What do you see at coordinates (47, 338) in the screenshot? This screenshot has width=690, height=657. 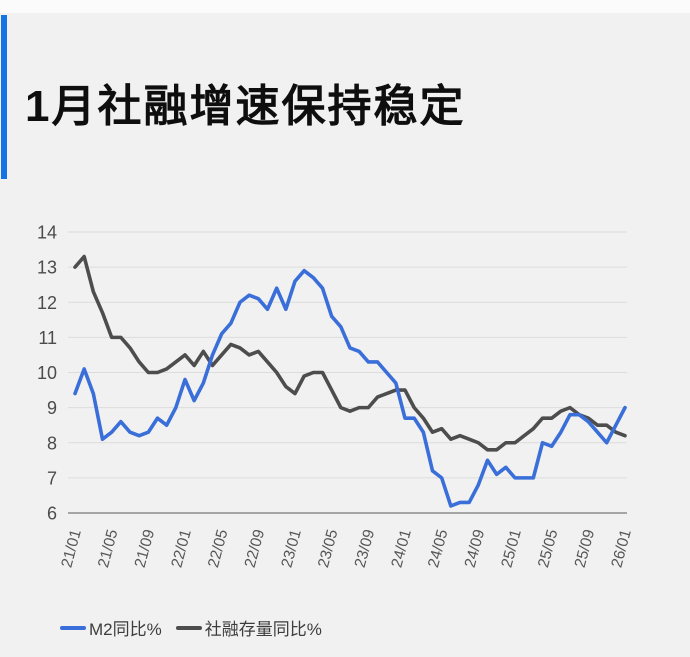 I see `y-axis-tick-label: 11` at bounding box center [47, 338].